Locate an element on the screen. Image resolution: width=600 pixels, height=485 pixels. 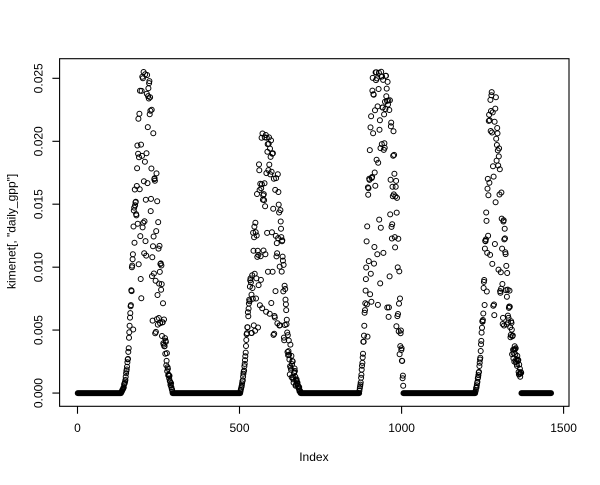
svg-text: 0.020 is located at coordinates (39, 141).